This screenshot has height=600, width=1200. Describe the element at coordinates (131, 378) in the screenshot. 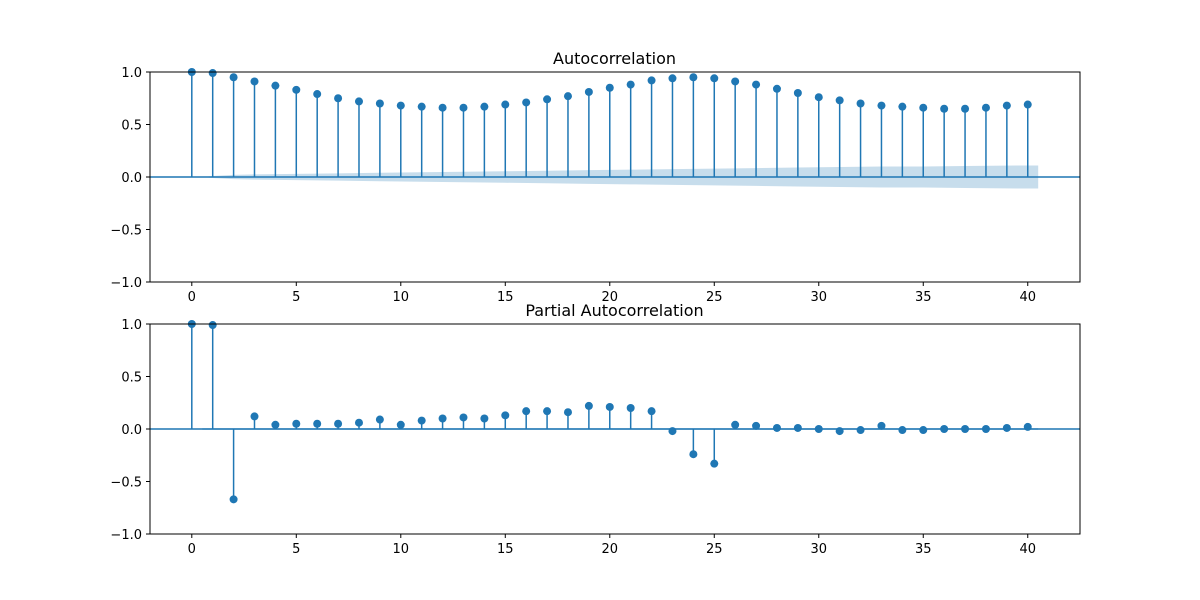

I see `pacf-ytick-label-3: 0.5` at that location.